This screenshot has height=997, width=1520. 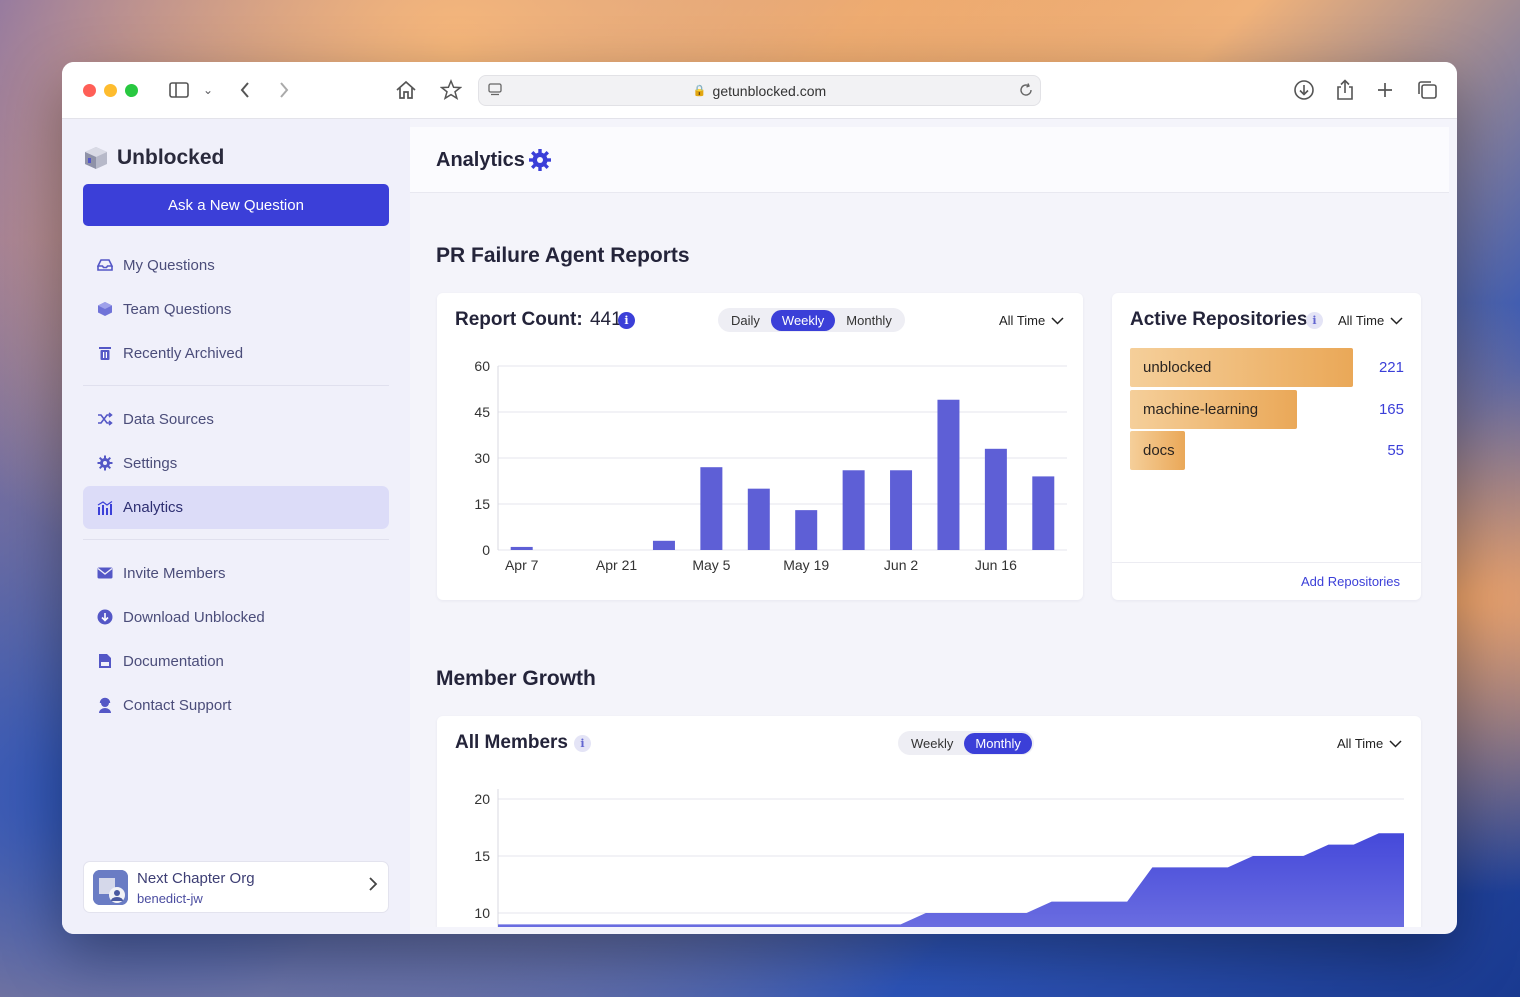 I want to click on repo-count: 55, so click(x=1395, y=450).